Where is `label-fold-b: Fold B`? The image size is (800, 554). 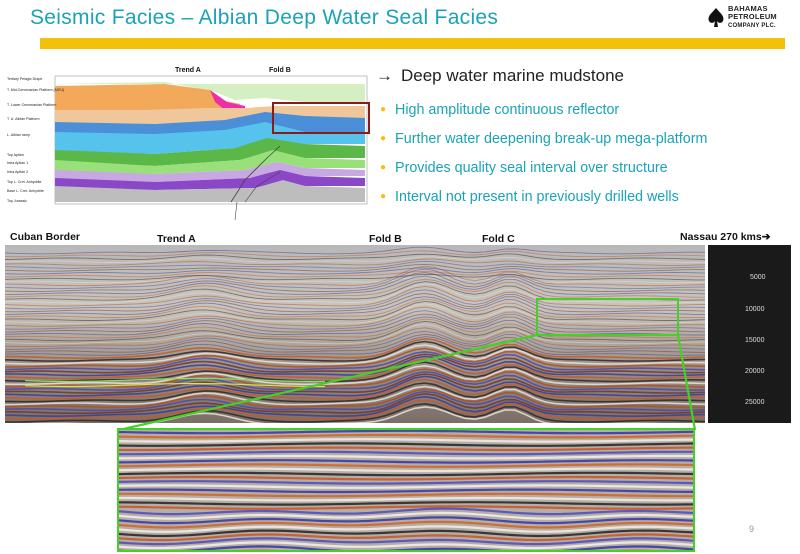
label-fold-b: Fold B is located at coordinates (385, 239).